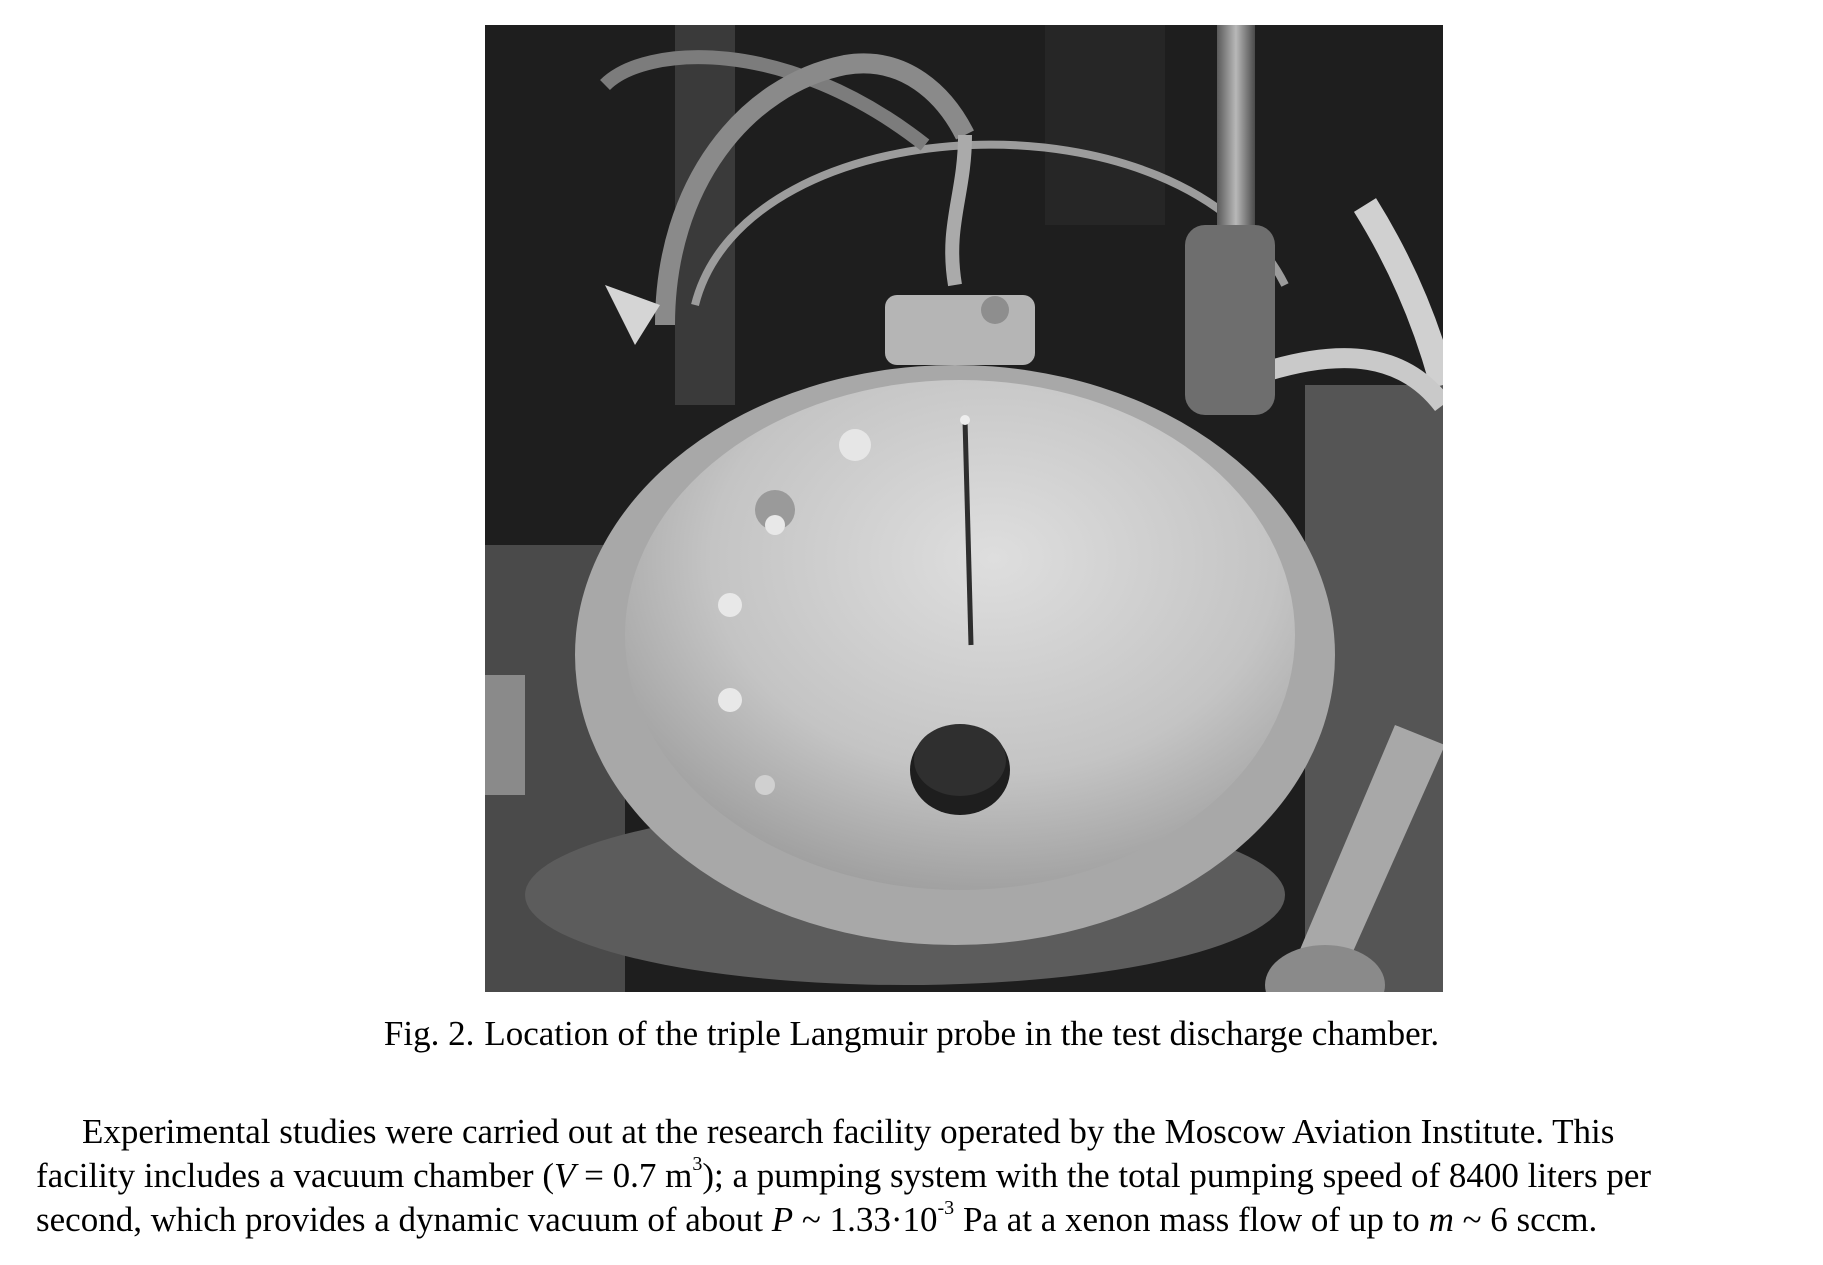  Describe the element at coordinates (697, 1164) in the screenshot. I see `superscript-exponent: 3` at that location.